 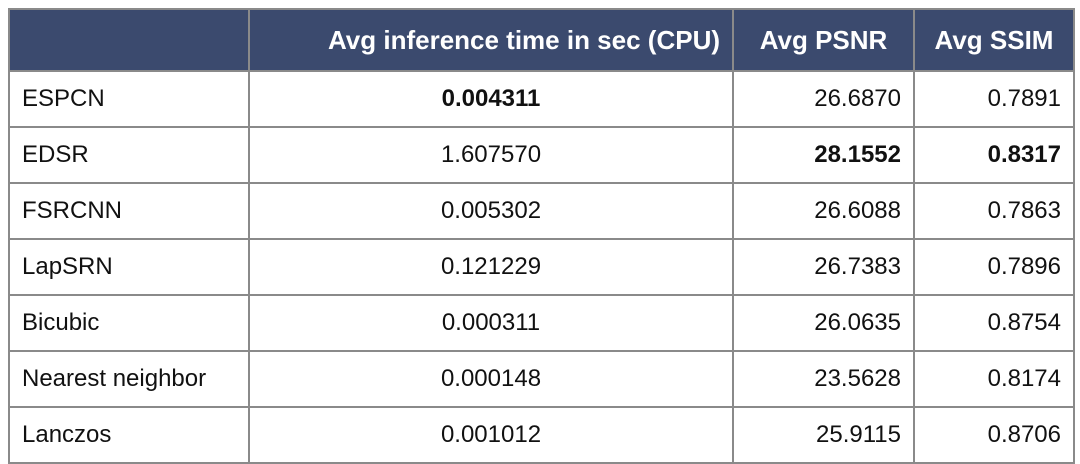 What do you see at coordinates (994, 155) in the screenshot?
I see `ssim-cell: 0.8317` at bounding box center [994, 155].